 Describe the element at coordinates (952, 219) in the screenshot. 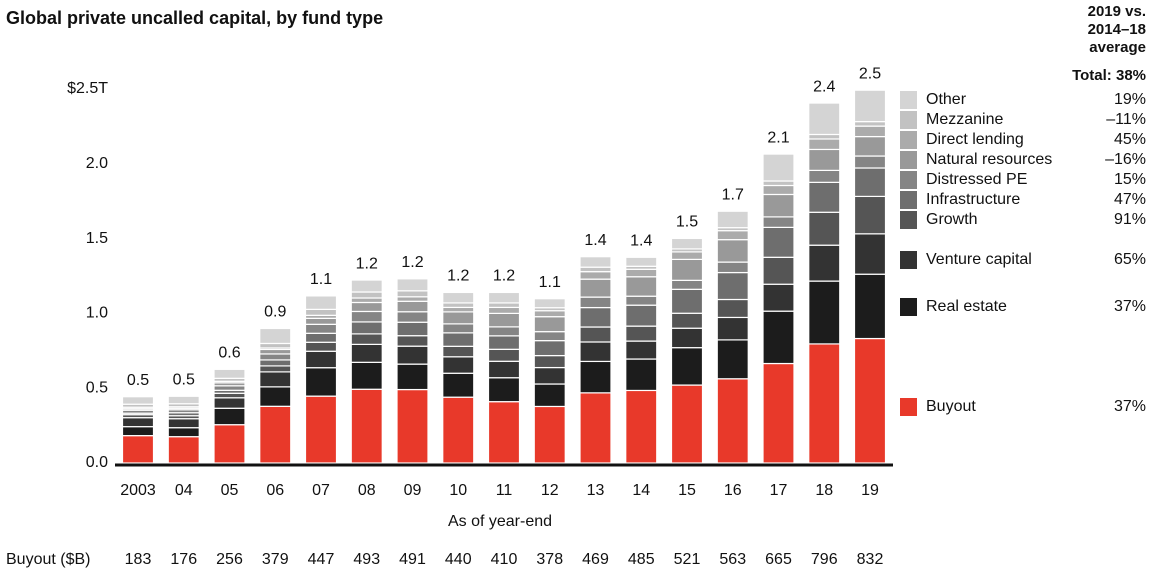

I see `legend-label: Growth` at that location.